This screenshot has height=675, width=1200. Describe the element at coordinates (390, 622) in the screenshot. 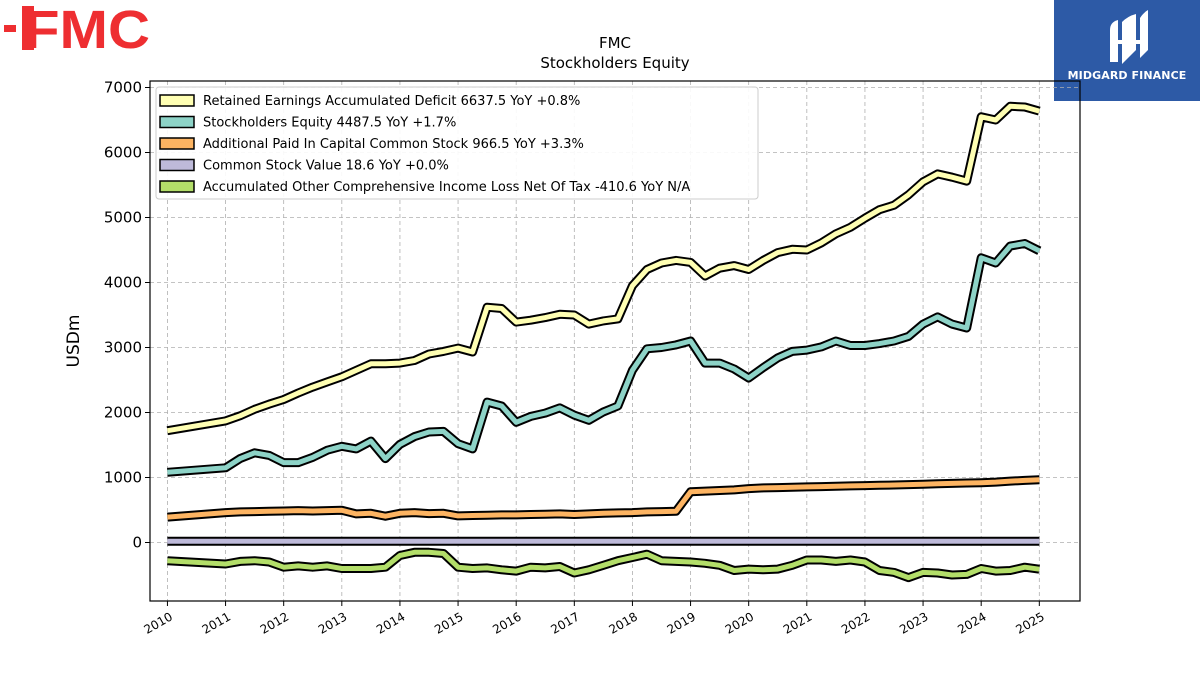

I see `x-tick-label: 2014` at that location.